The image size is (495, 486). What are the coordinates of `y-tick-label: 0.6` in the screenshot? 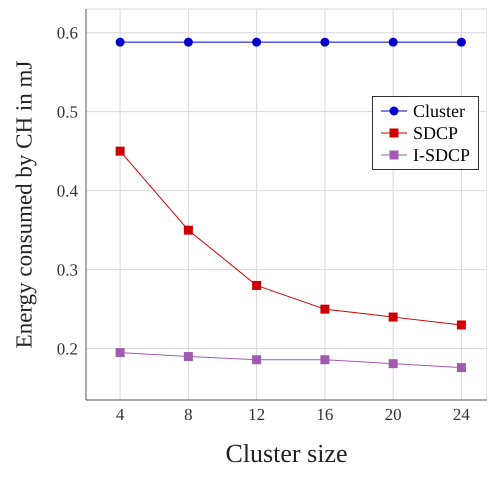 It's located at (67, 33).